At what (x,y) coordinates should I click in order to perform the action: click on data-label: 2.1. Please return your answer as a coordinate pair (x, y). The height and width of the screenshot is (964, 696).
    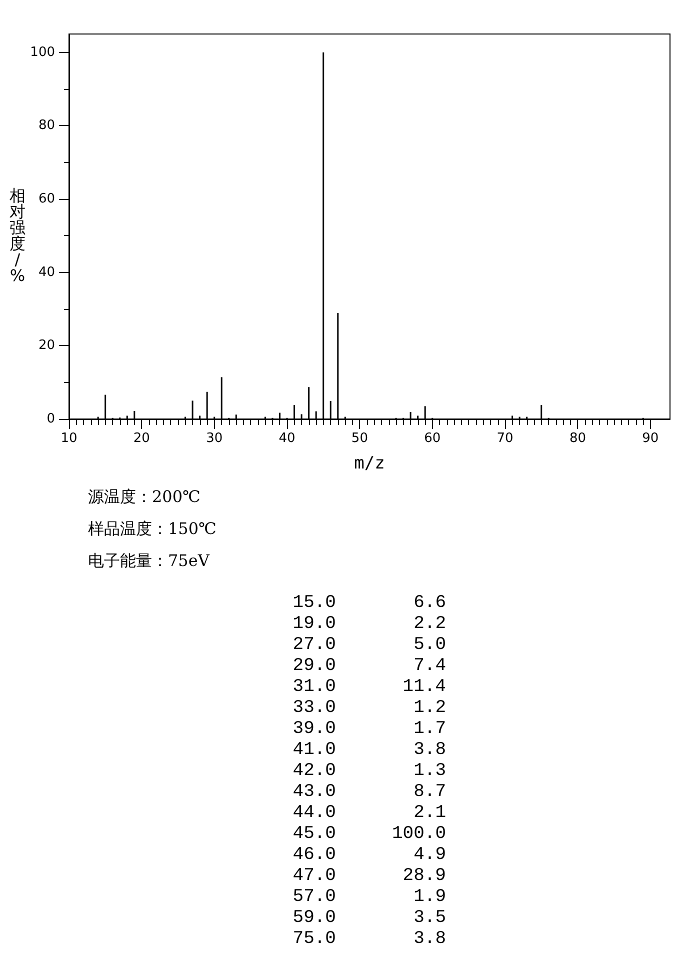
    Looking at the image, I should click on (429, 813).